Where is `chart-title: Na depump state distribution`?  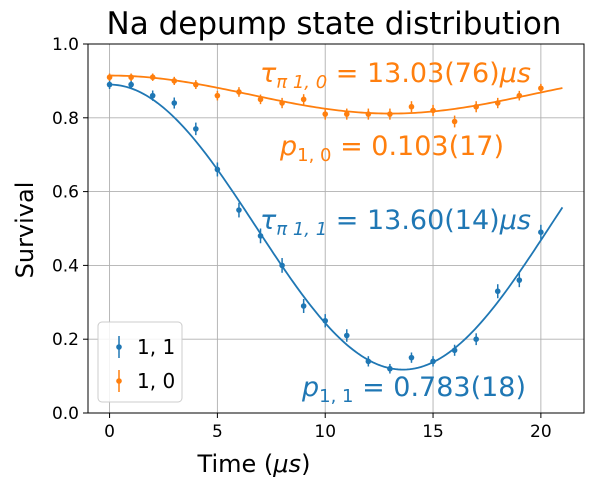
chart-title: Na depump state distribution is located at coordinates (334, 24).